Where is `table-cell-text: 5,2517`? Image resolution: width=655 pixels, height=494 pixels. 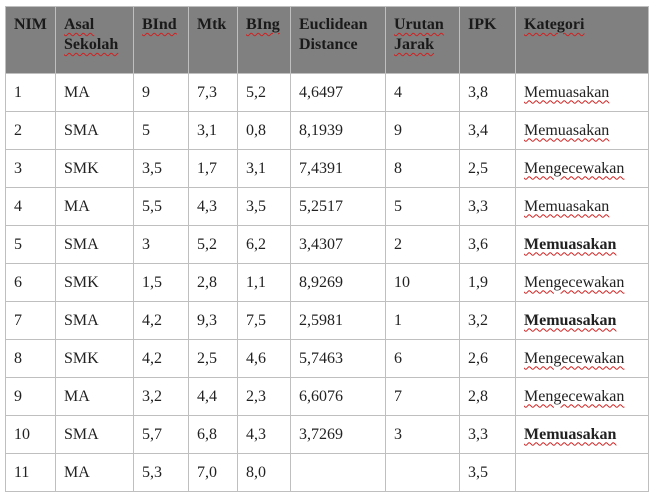 table-cell-text: 5,2517 is located at coordinates (321, 206).